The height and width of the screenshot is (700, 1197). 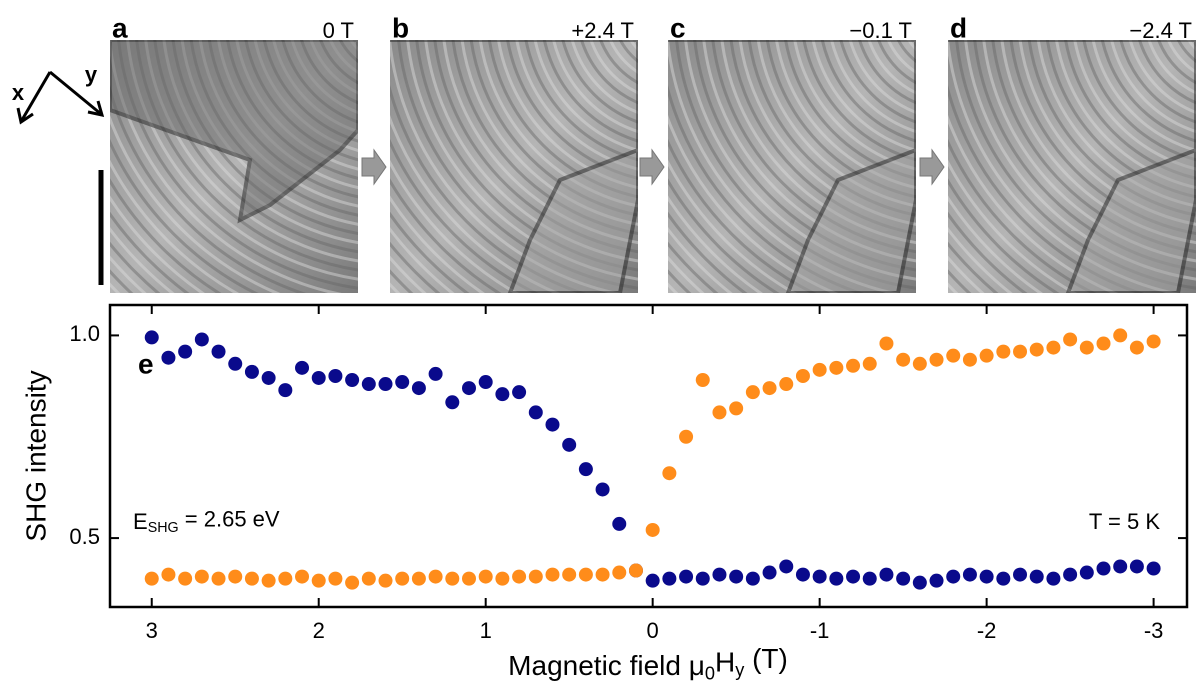 What do you see at coordinates (740, 670) in the screenshot?
I see `x-axis-title-part: y` at bounding box center [740, 670].